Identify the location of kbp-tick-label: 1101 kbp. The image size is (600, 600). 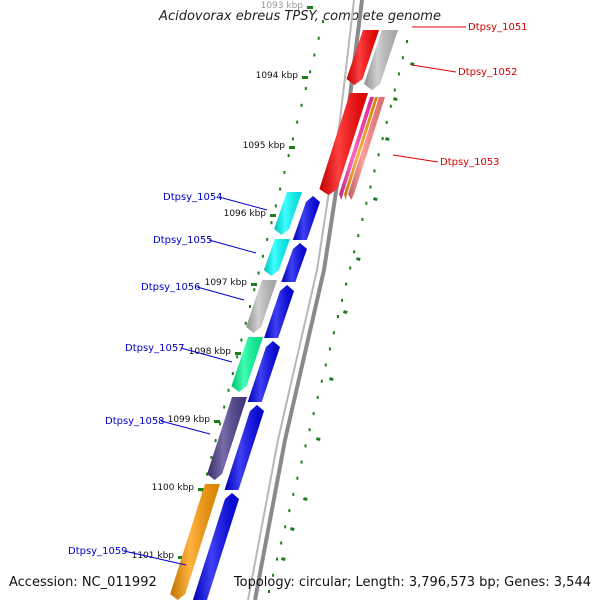
(153, 556).